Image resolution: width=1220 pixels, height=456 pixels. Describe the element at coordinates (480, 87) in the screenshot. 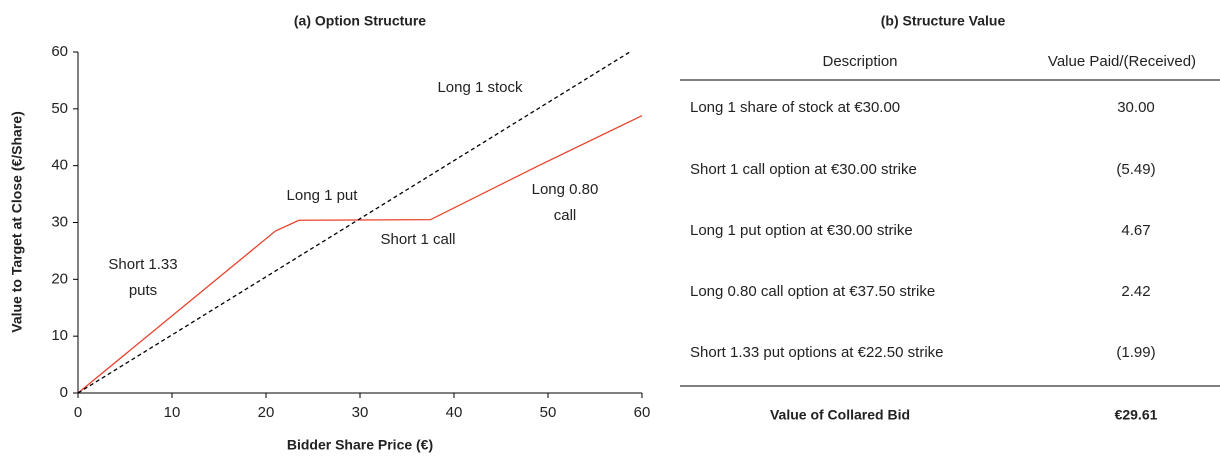

I see `annotation: Long 1 stock` at that location.